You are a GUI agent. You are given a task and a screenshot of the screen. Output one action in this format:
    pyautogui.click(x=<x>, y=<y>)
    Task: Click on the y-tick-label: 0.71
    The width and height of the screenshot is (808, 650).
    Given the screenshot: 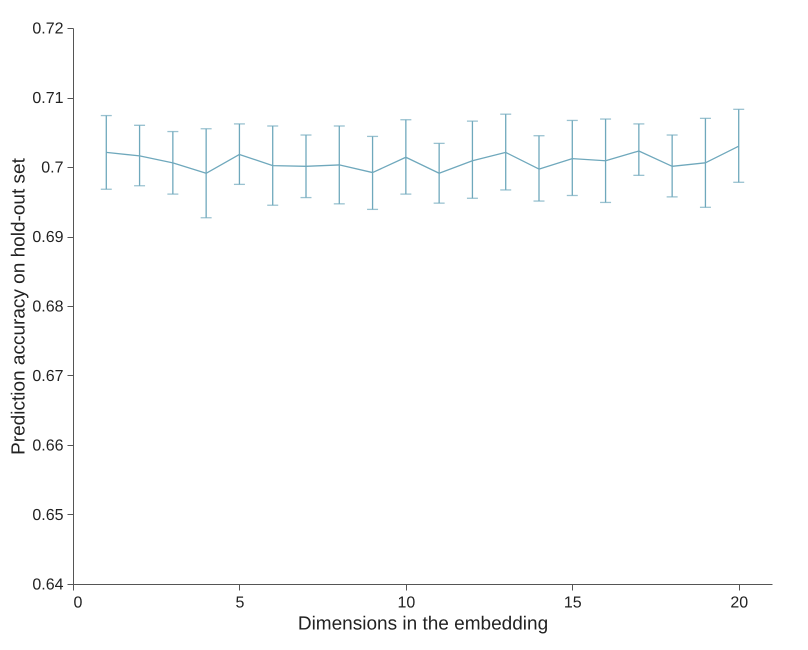 What is the action you would take?
    pyautogui.click(x=48, y=98)
    